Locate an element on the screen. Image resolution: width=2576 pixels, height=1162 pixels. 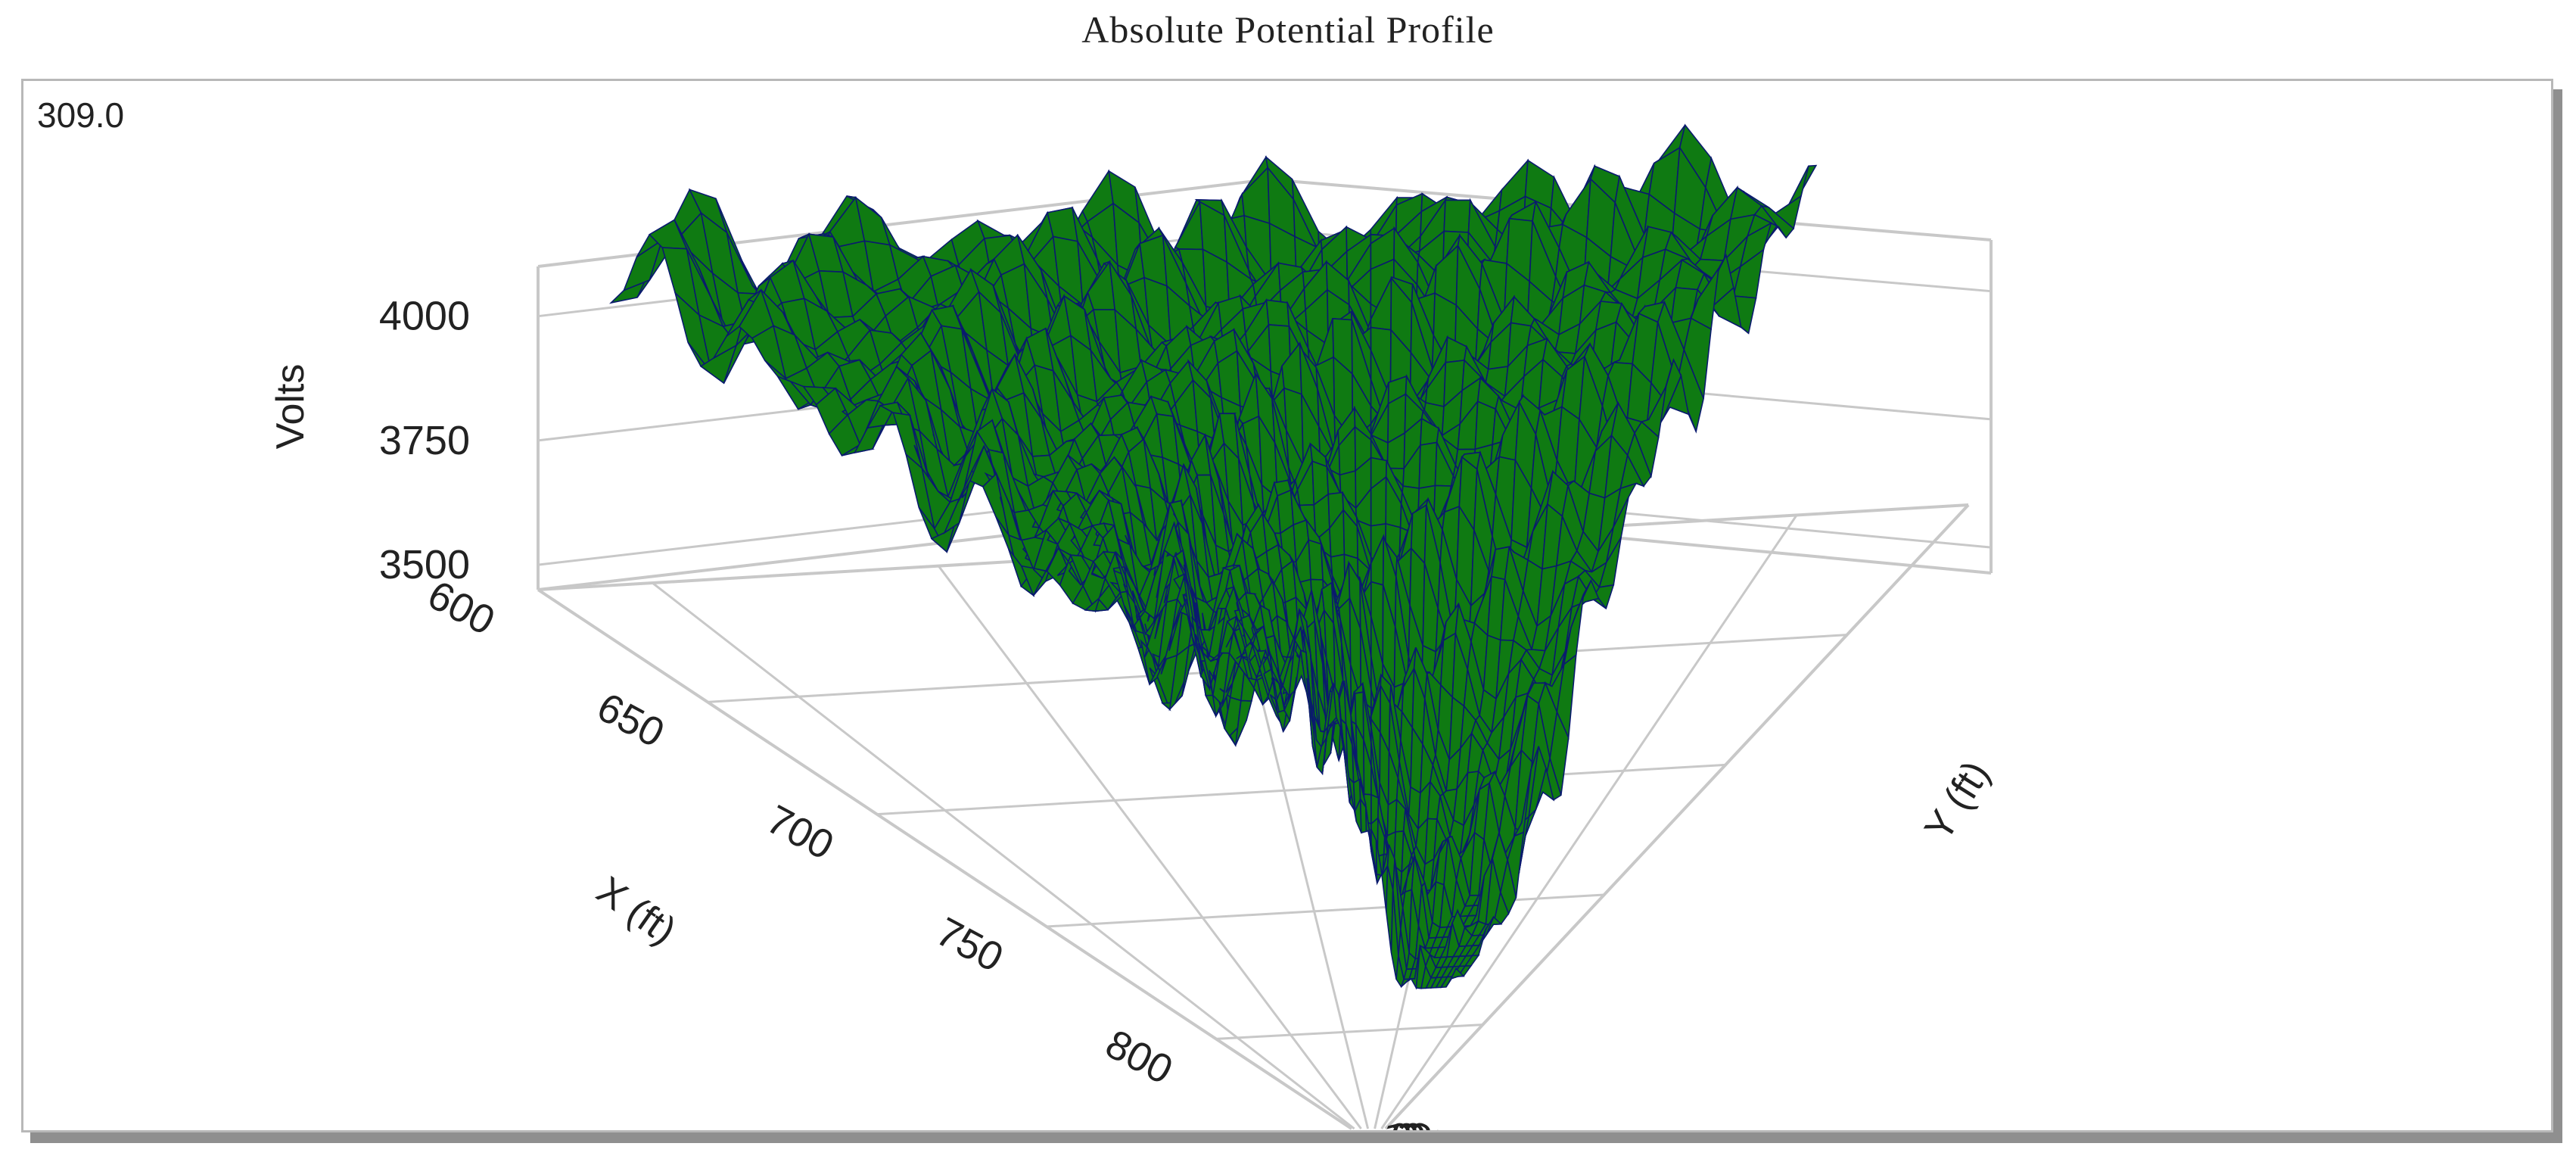
chart-title: Absolute Potential Profile is located at coordinates (1288, 30).